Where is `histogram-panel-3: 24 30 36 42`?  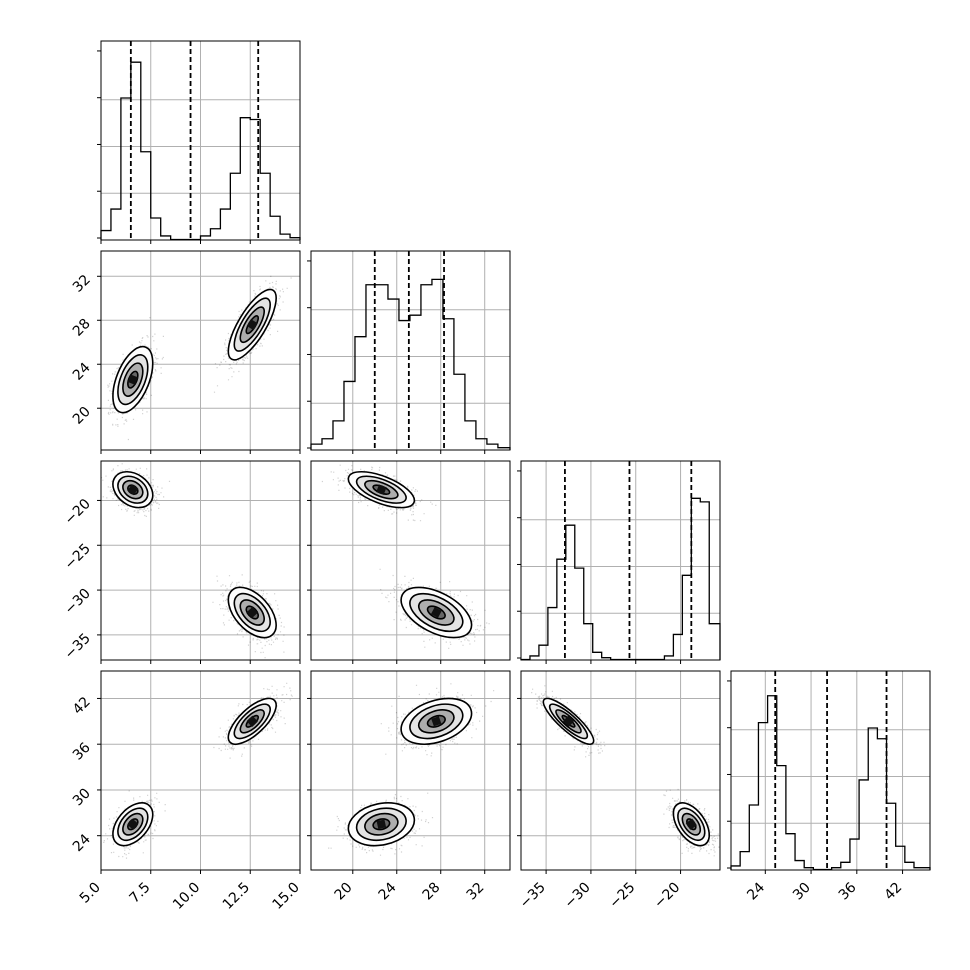
histogram-panel-3: 24 30 36 42 is located at coordinates (829, 787).